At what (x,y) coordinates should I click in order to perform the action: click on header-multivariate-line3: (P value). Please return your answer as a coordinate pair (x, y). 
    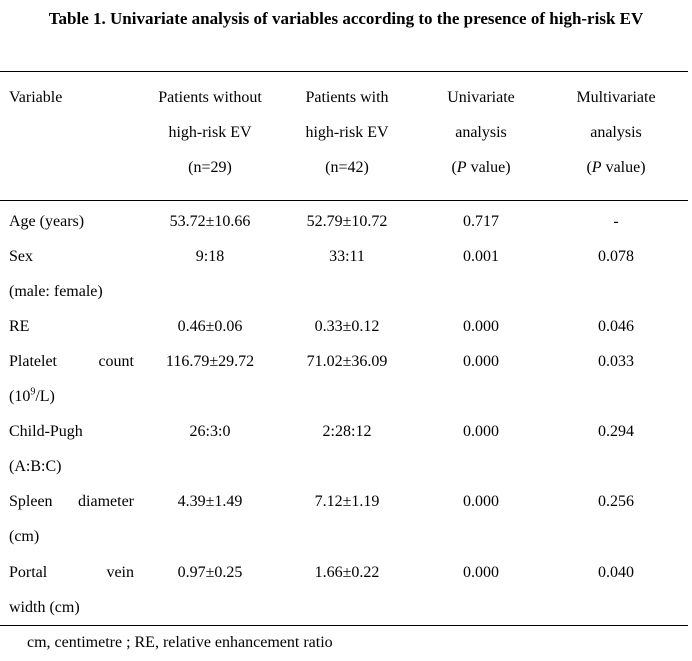
    Looking at the image, I should click on (616, 167).